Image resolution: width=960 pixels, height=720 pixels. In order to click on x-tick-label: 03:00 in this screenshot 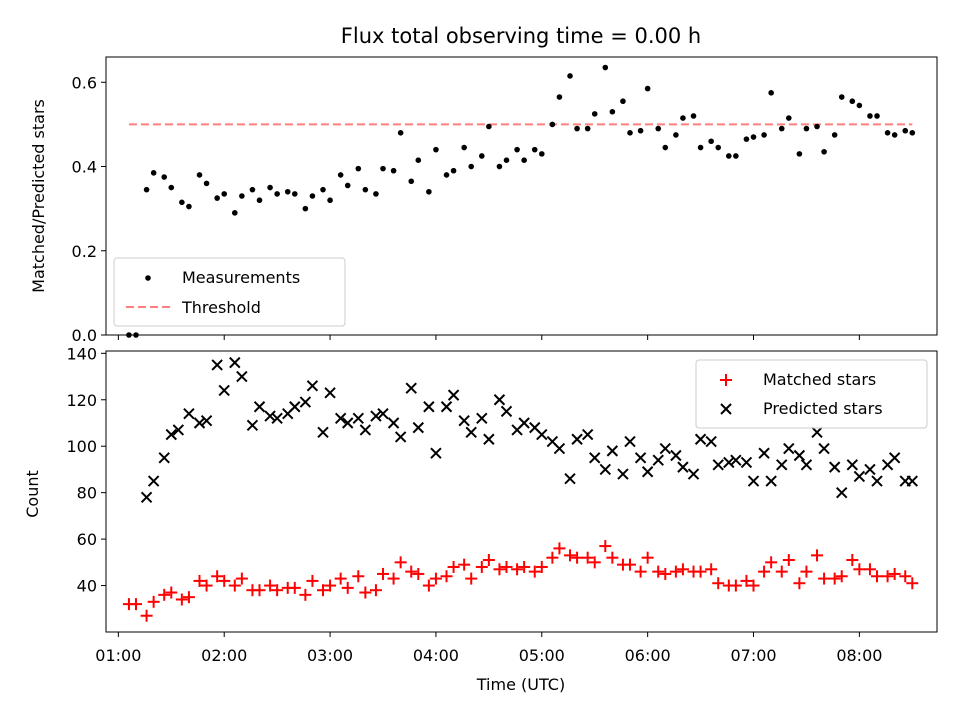, I will do `click(330, 655)`.